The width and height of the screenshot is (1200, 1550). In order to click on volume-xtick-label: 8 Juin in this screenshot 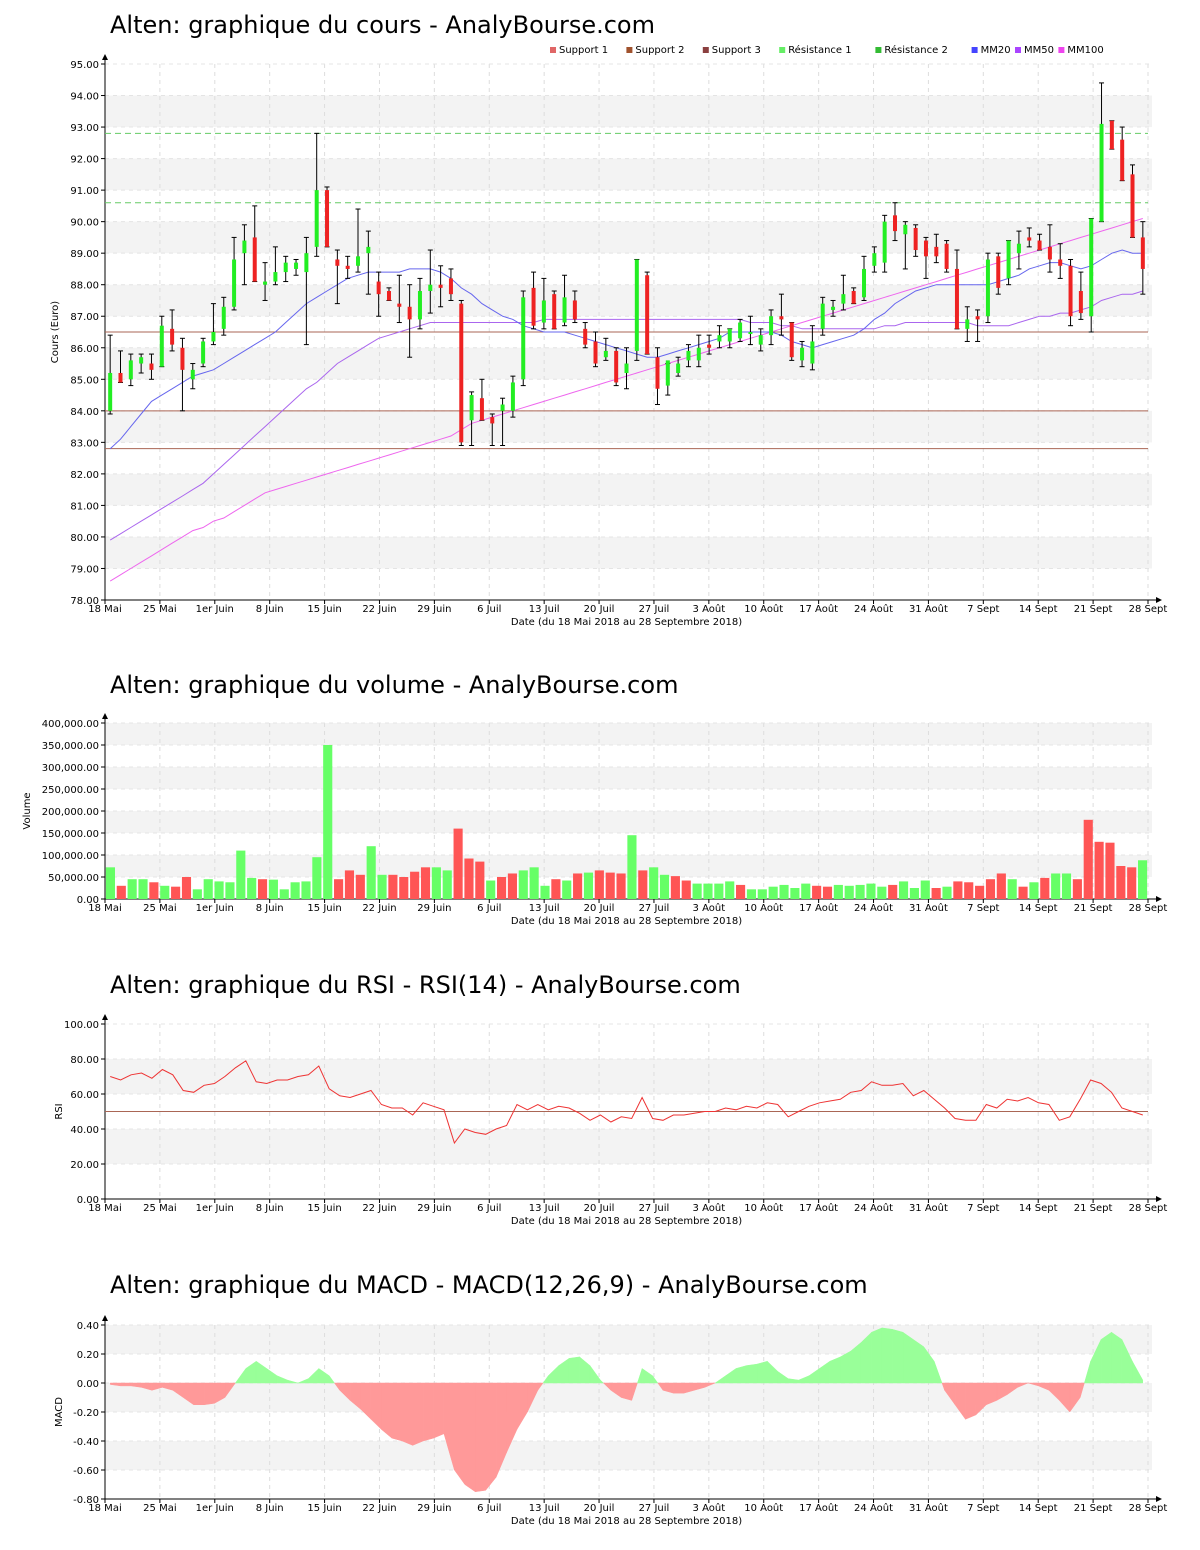, I will do `click(270, 908)`.